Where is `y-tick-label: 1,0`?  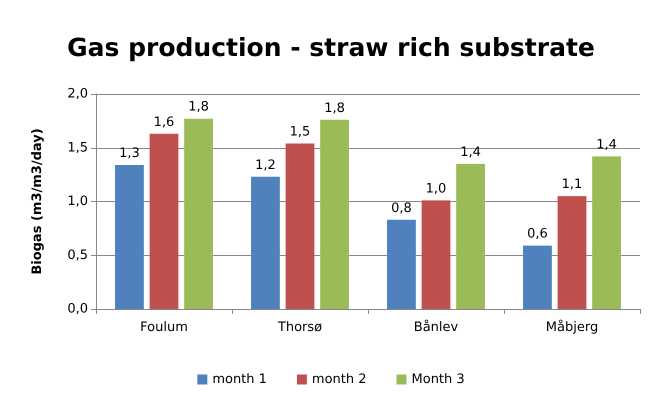
y-tick-label: 1,0 is located at coordinates (77, 201).